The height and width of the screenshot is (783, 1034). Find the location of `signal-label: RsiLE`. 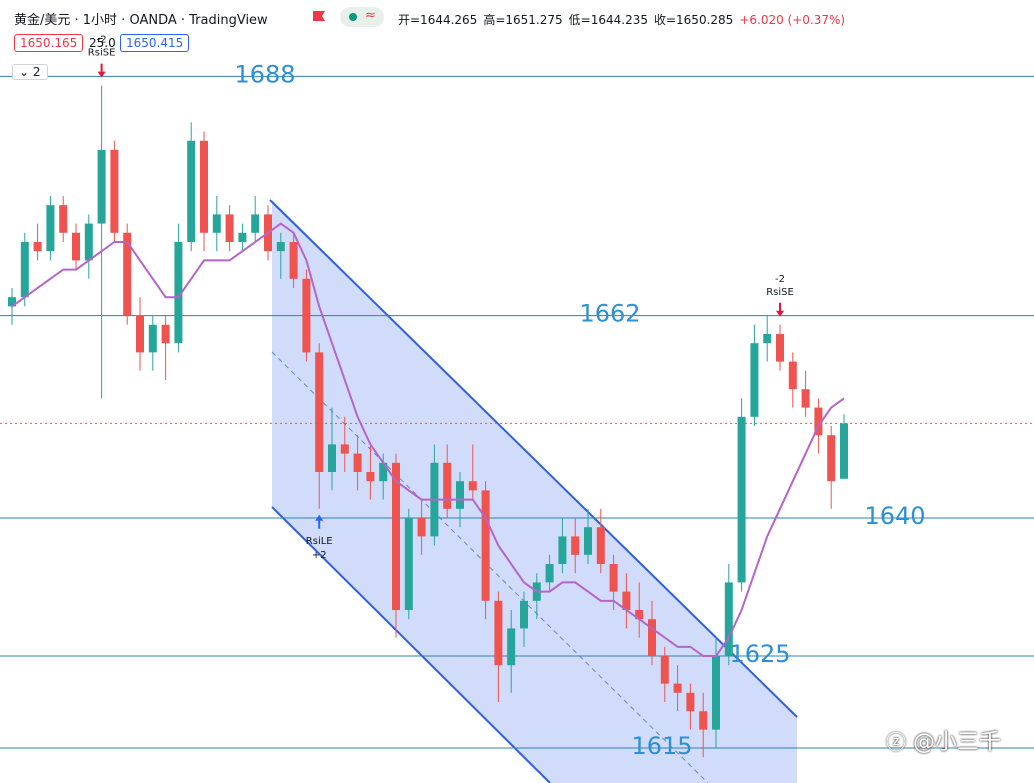

signal-label: RsiLE is located at coordinates (319, 541).